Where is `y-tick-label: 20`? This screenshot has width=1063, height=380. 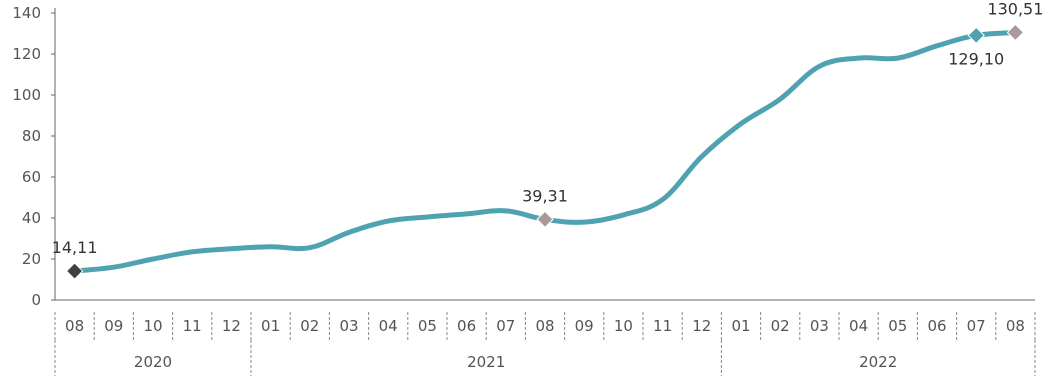 y-tick-label: 20 is located at coordinates (31, 259).